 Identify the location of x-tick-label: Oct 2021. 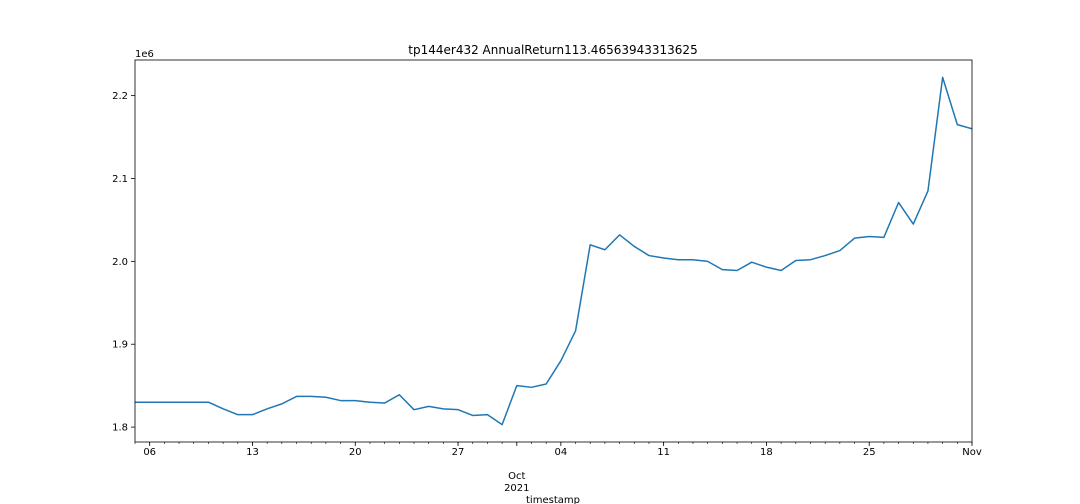
(516, 482).